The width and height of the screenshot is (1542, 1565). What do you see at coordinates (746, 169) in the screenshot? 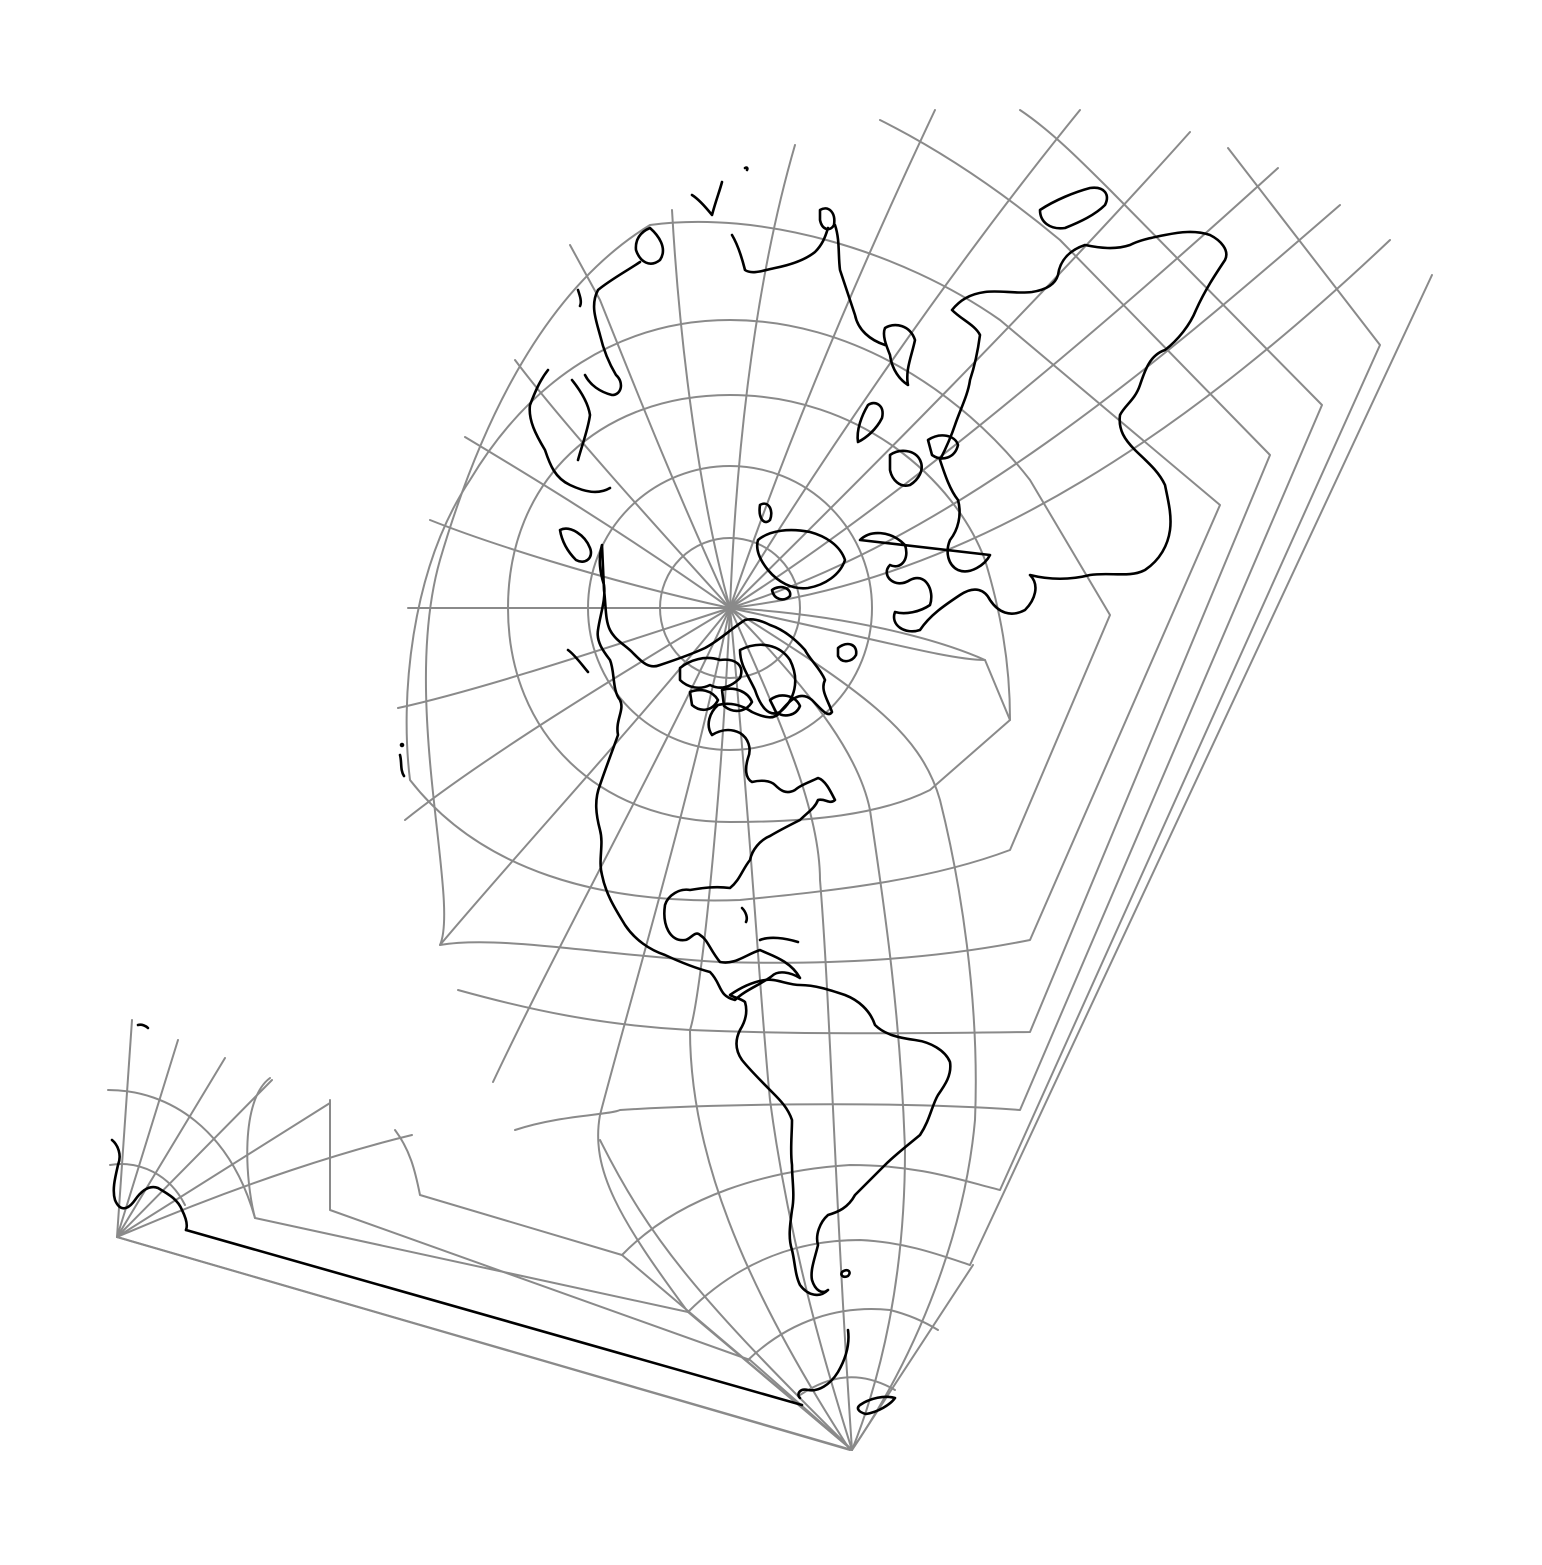
I see `island-top` at bounding box center [746, 169].